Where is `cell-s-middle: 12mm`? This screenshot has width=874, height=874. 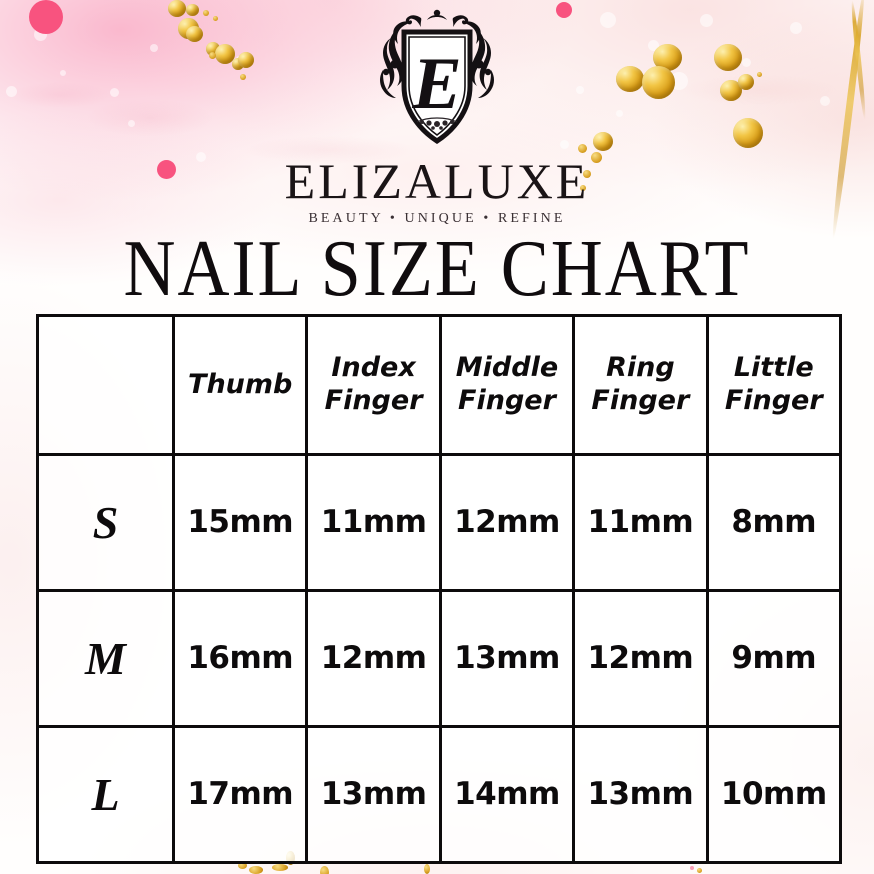
cell-s-middle: 12mm is located at coordinates (507, 522).